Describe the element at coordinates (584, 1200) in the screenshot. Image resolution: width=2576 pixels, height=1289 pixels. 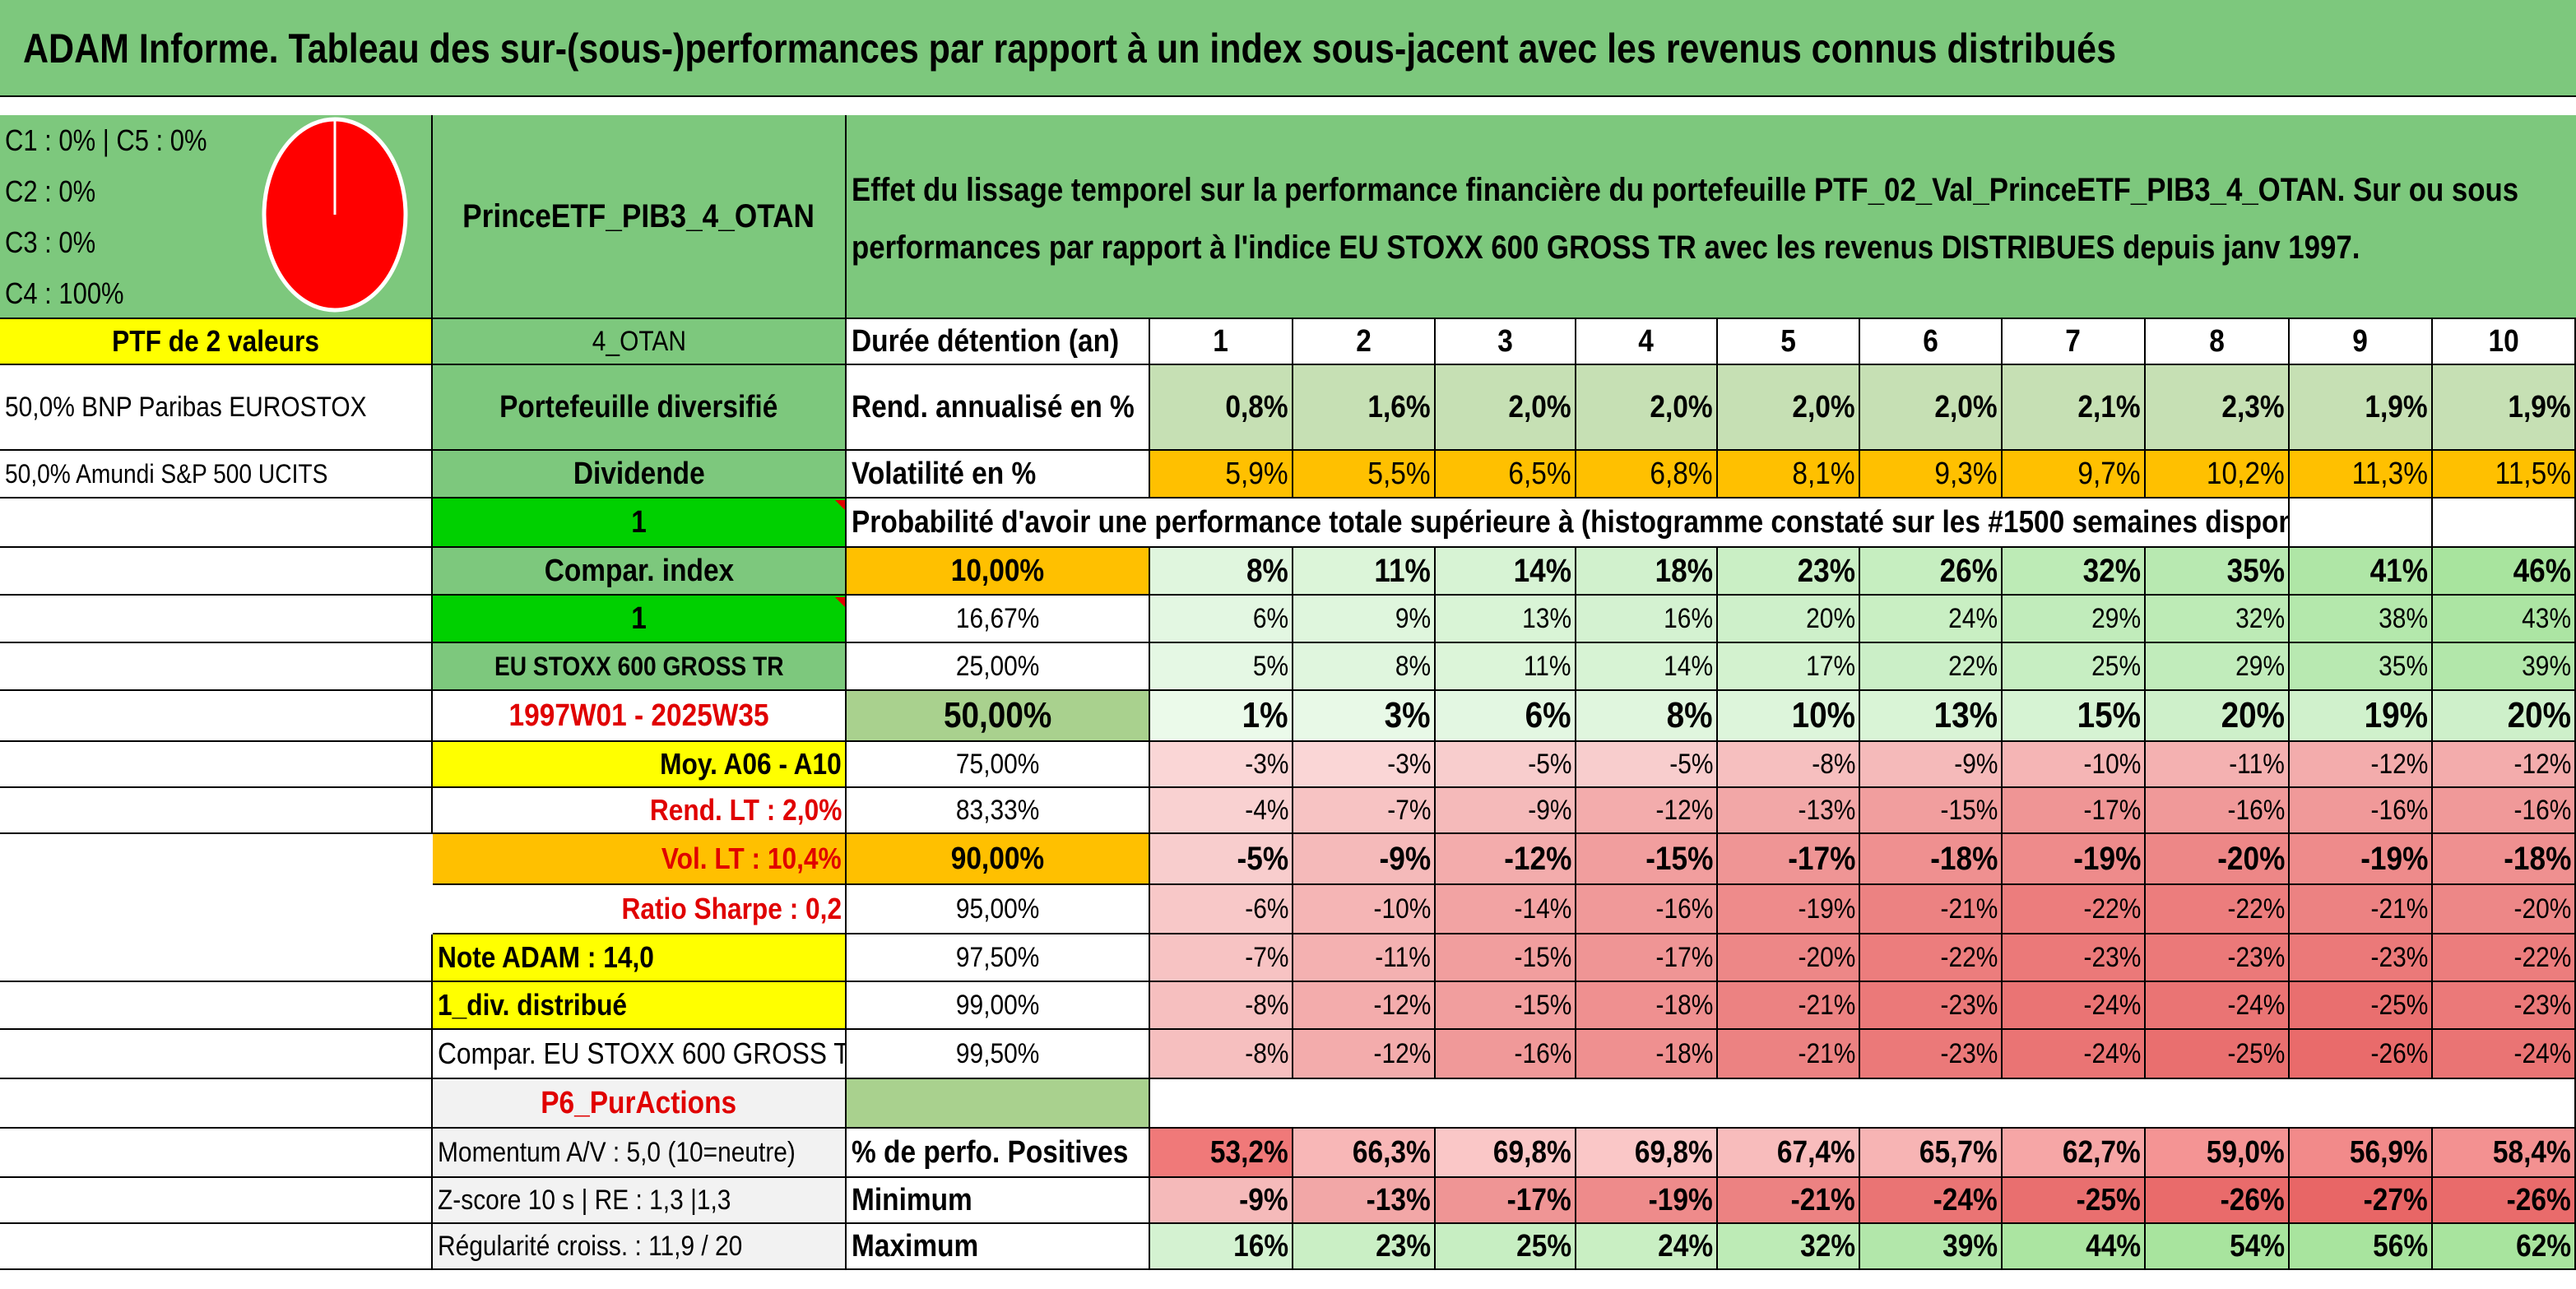
I see `zscore-label-text: Z-score 10 s | RE : 1,3 |1,3` at that location.